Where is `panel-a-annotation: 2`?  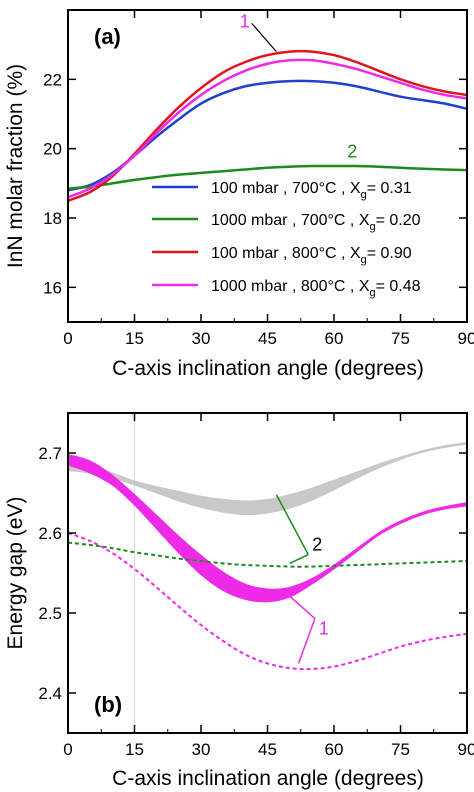
panel-a-annotation: 2 is located at coordinates (352, 151).